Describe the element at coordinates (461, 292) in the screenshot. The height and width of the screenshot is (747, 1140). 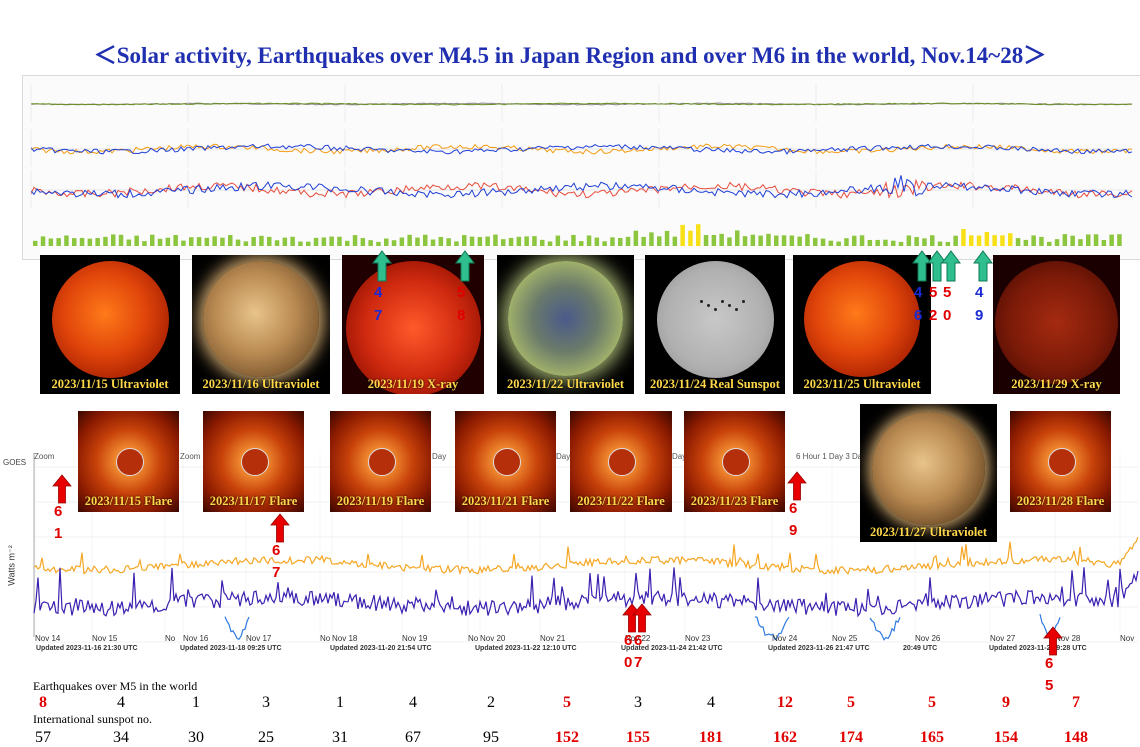
I see `magnitude-digit: 5` at that location.